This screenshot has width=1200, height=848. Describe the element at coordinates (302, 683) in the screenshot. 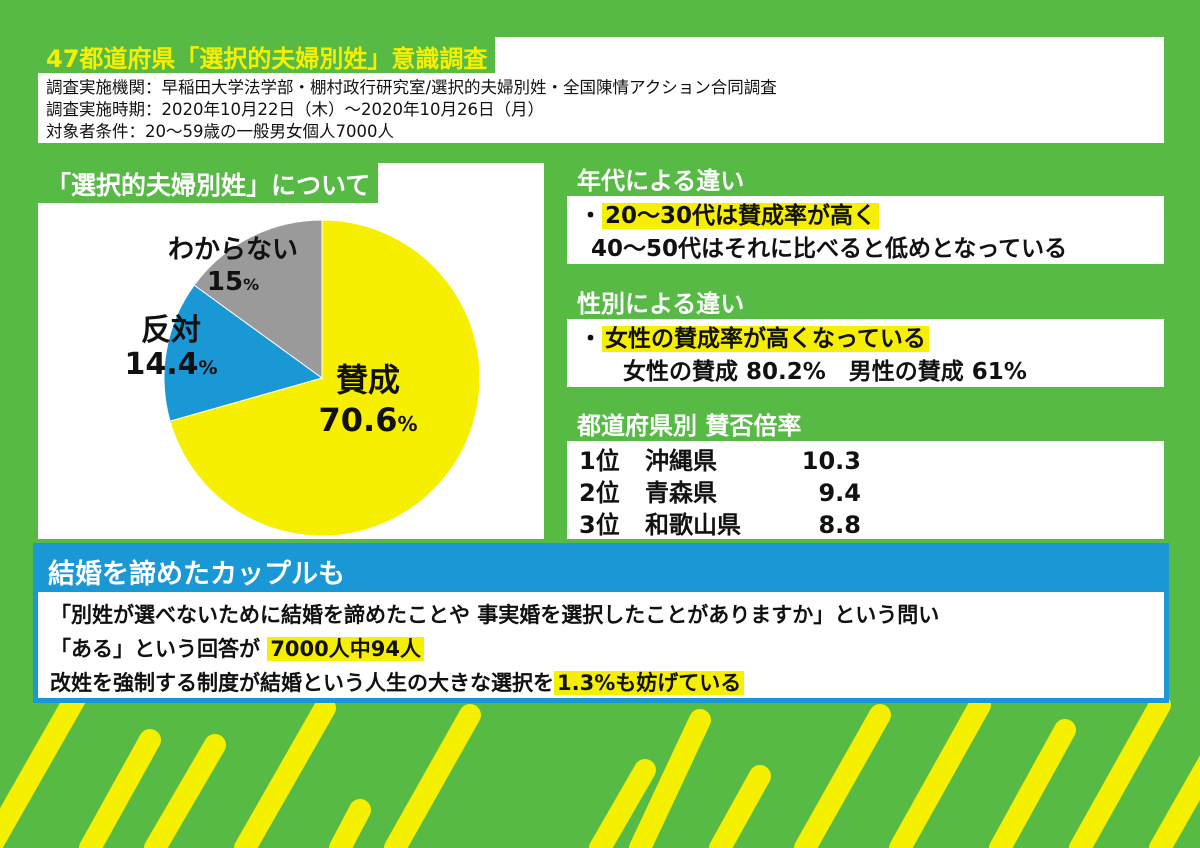

I see `marriage-conclusion: 改姓を強制する制度が結婚という人生の大きな選択を` at that location.